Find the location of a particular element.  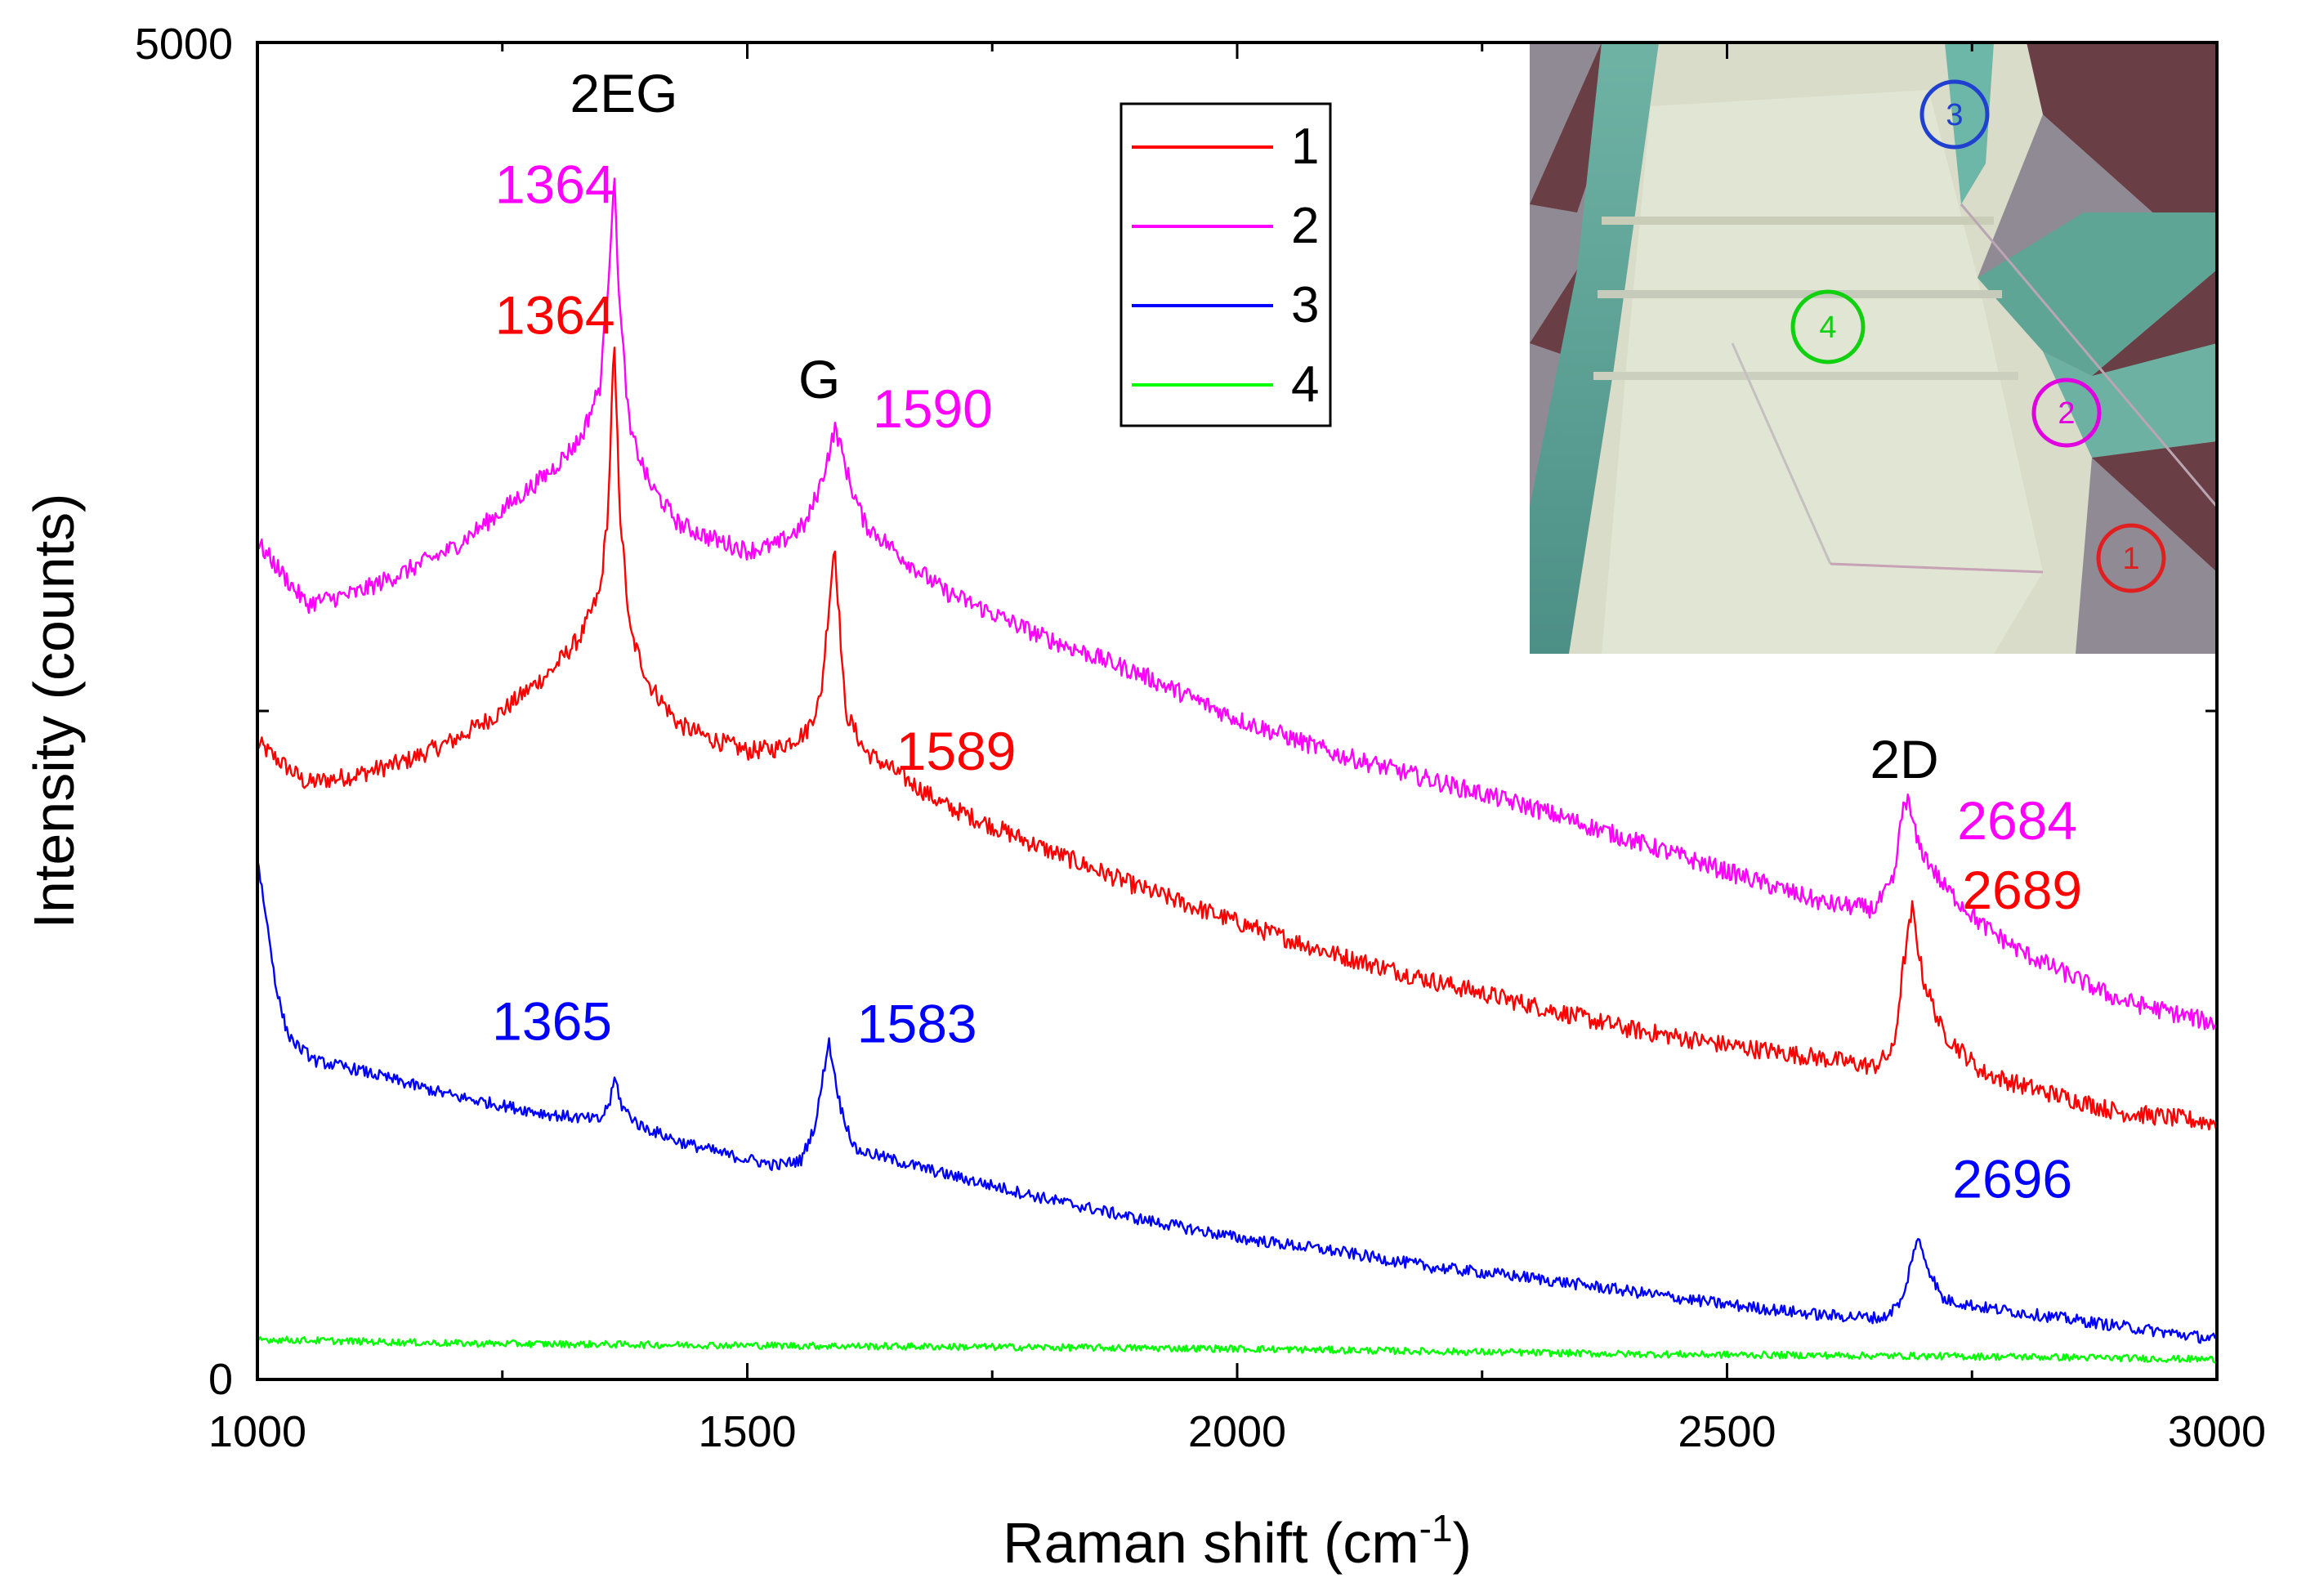

peak-label: 1590 is located at coordinates (933, 408).